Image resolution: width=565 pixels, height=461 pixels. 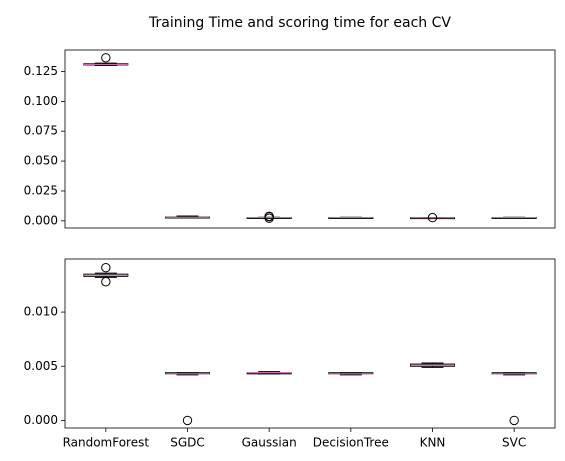 What do you see at coordinates (41, 71) in the screenshot?
I see `y-tick-label: 0.125` at bounding box center [41, 71].